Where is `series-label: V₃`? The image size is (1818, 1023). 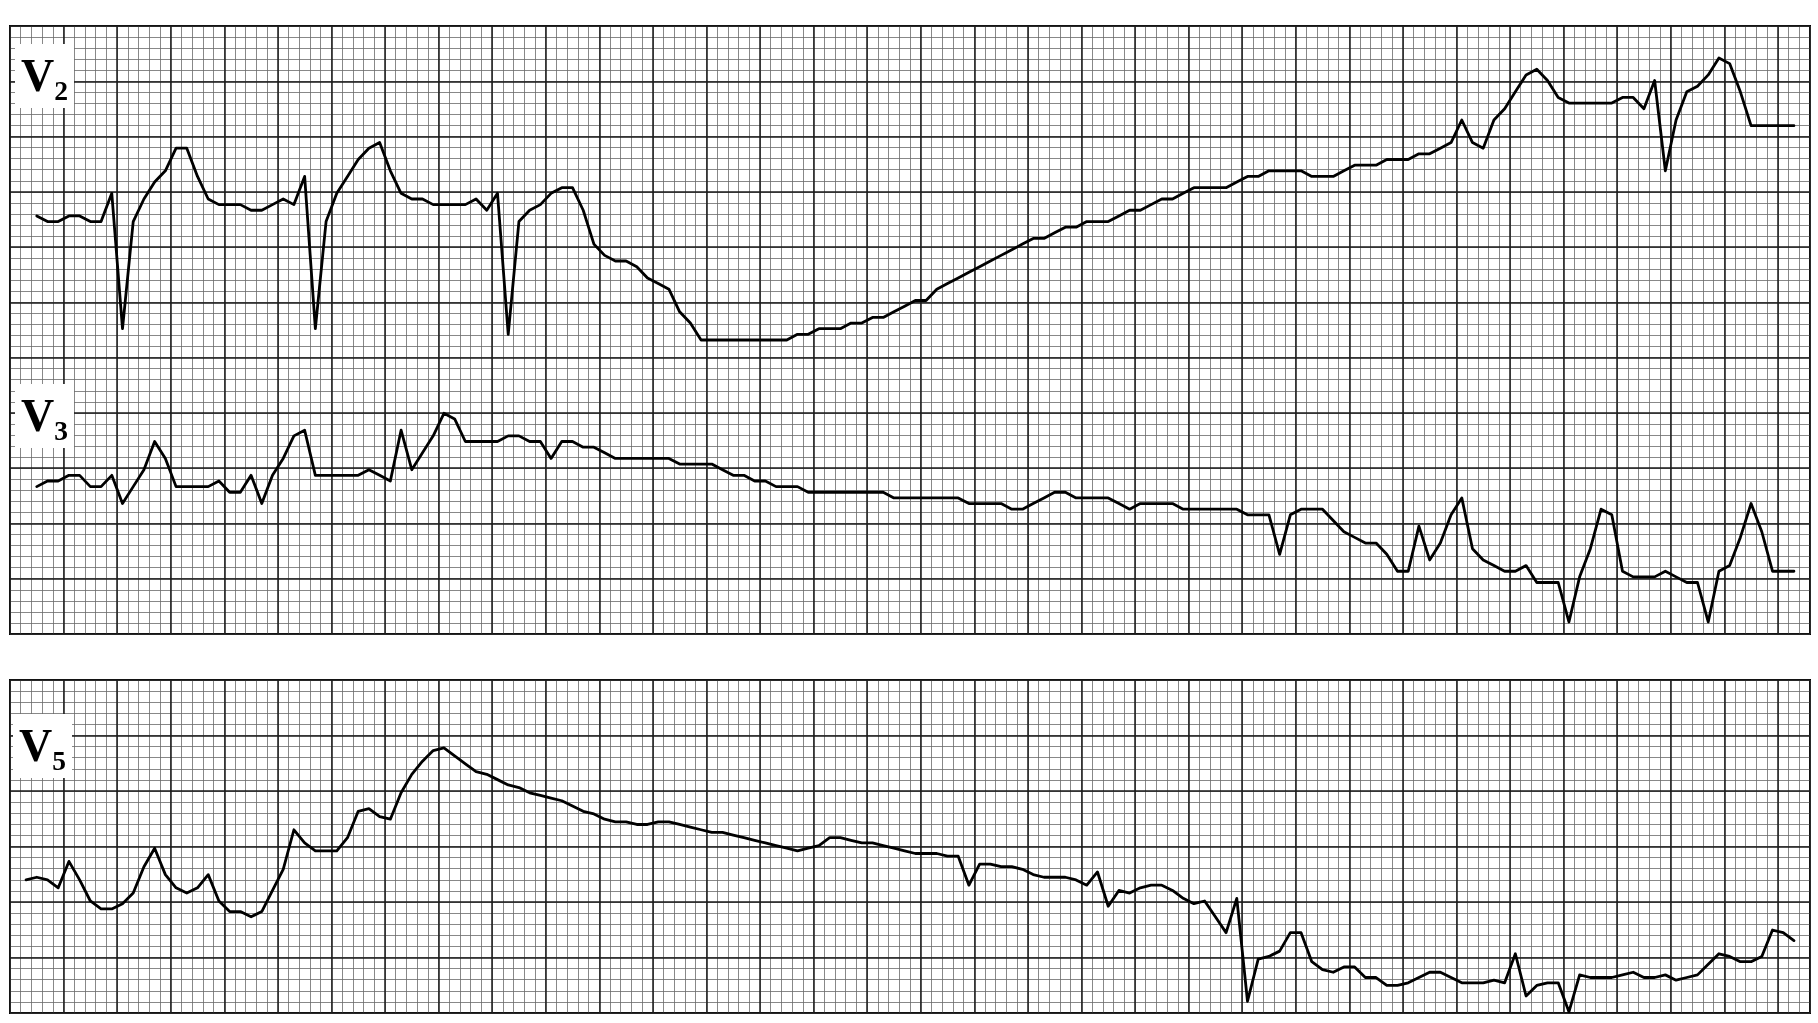
series-label: V₃ is located at coordinates (45, 415).